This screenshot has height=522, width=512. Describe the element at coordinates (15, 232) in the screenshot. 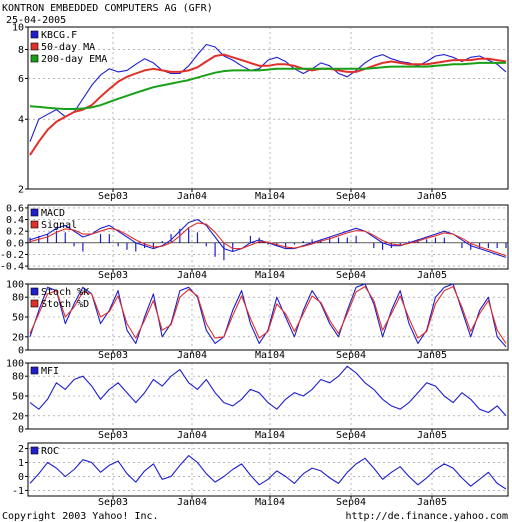

I see `y-tick-label: 0.2` at that location.